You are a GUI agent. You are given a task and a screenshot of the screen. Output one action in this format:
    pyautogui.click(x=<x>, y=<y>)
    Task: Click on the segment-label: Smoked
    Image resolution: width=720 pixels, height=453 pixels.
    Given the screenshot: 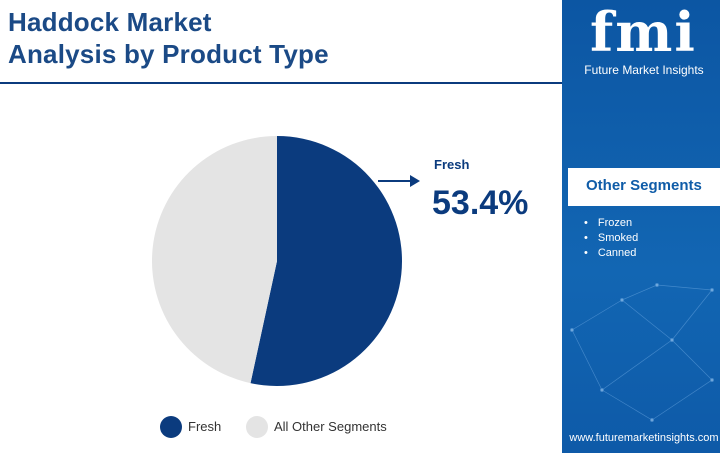 What is the action you would take?
    pyautogui.click(x=618, y=238)
    